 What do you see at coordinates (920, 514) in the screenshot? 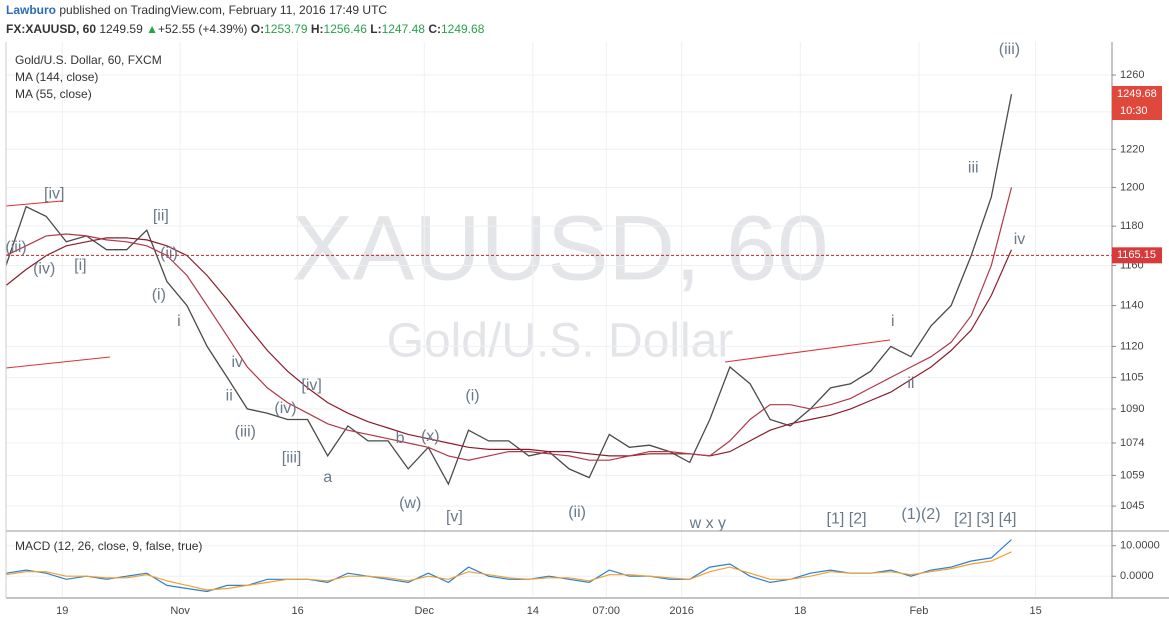
I see `wave-label: (1)(2)` at bounding box center [920, 514].